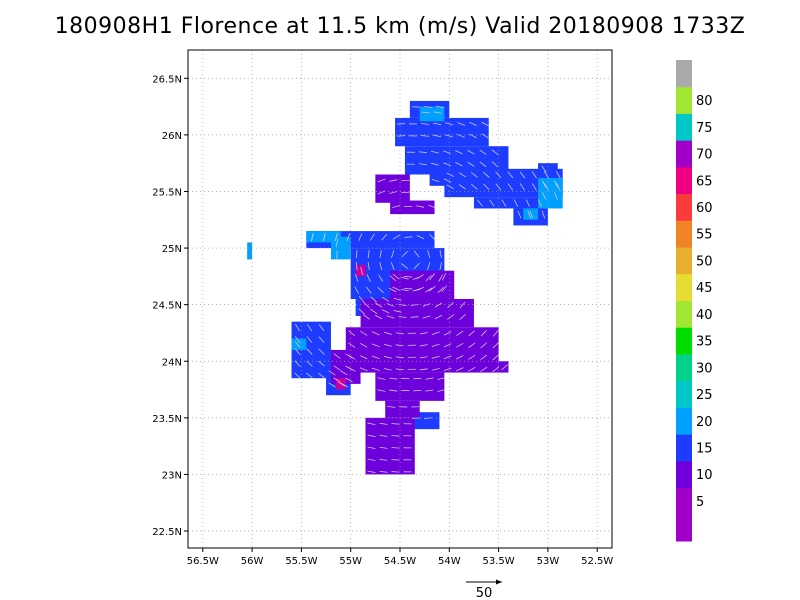  I want to click on wind-region-north-cyan, so click(432, 114).